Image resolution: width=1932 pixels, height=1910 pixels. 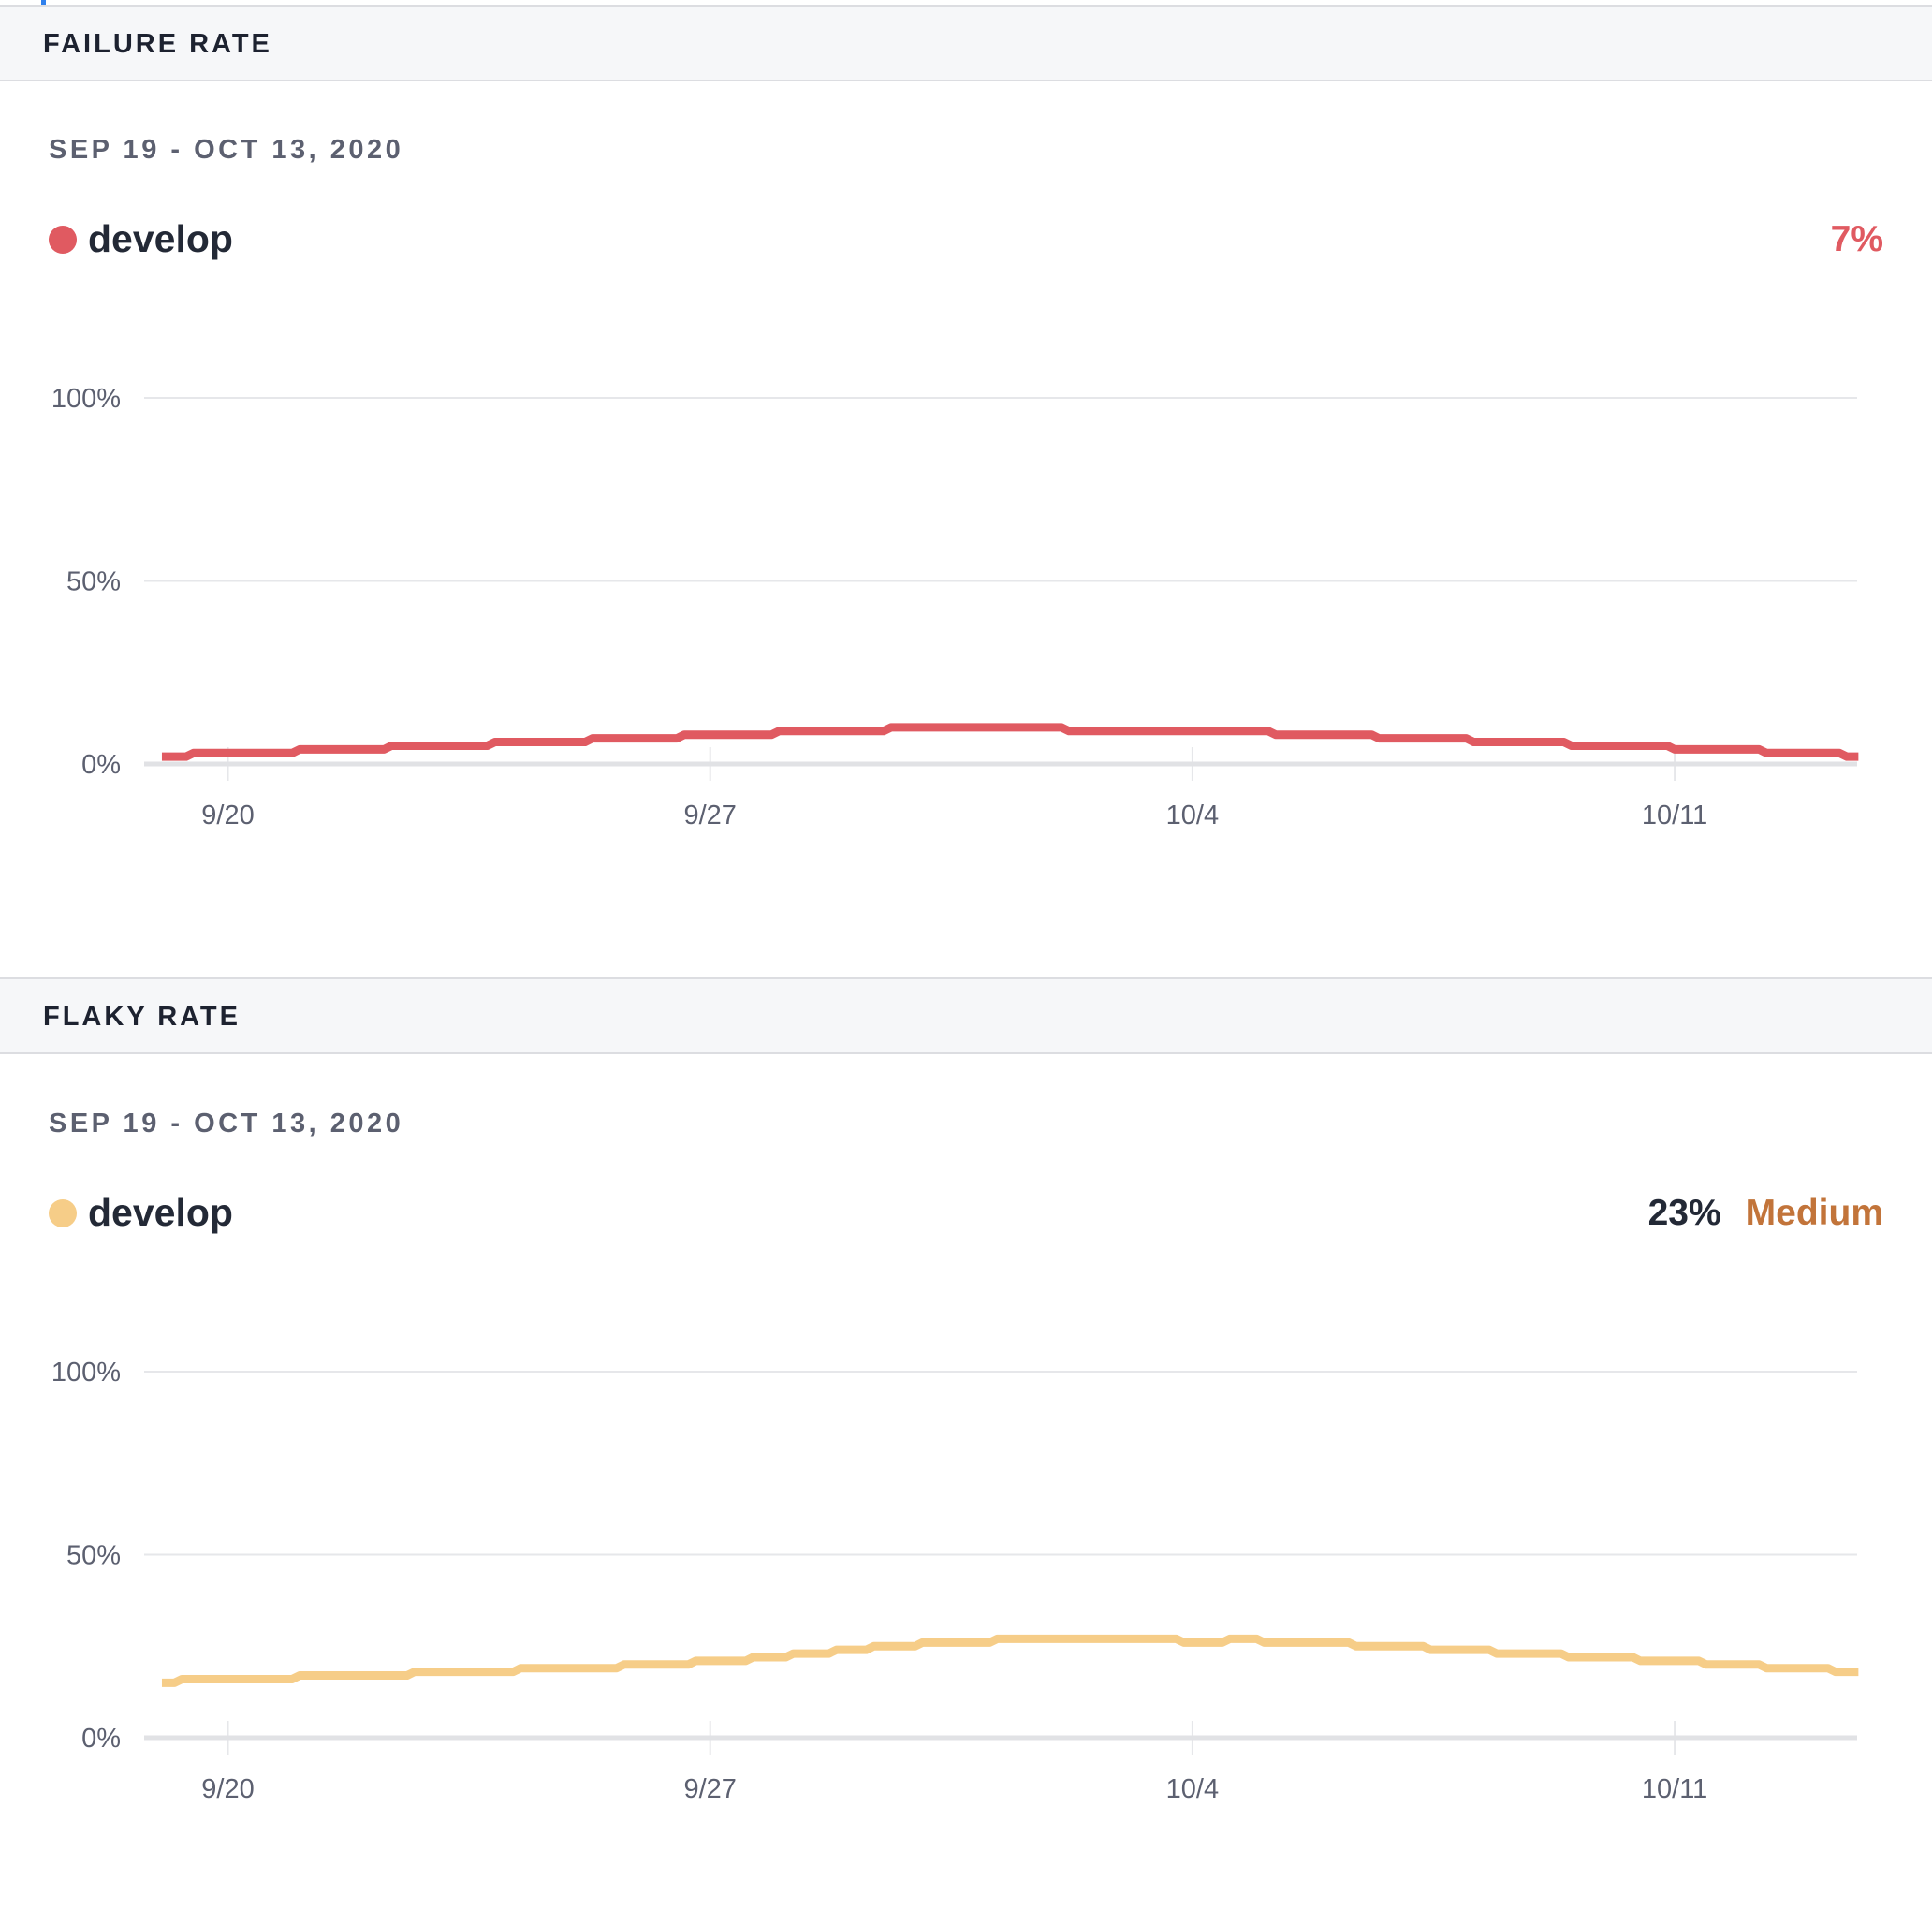 I want to click on flaky-level-badge: Medium, so click(x=1814, y=1213).